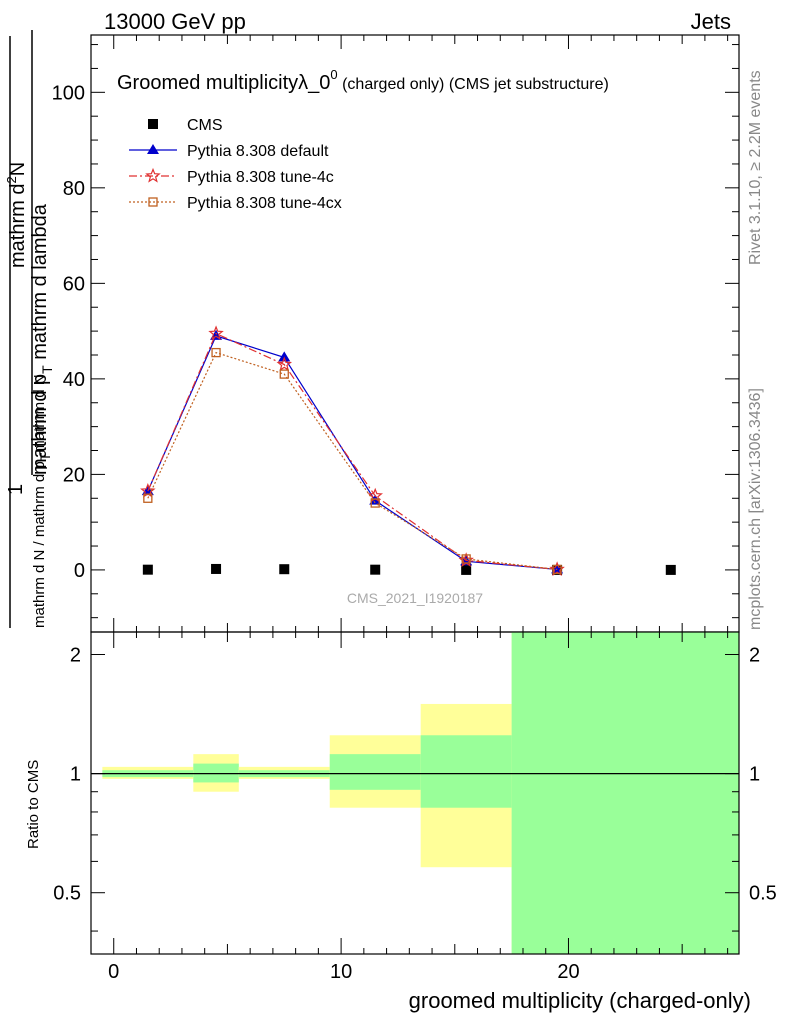  What do you see at coordinates (75, 656) in the screenshot?
I see `ratio-ytick-label: 2` at bounding box center [75, 656].